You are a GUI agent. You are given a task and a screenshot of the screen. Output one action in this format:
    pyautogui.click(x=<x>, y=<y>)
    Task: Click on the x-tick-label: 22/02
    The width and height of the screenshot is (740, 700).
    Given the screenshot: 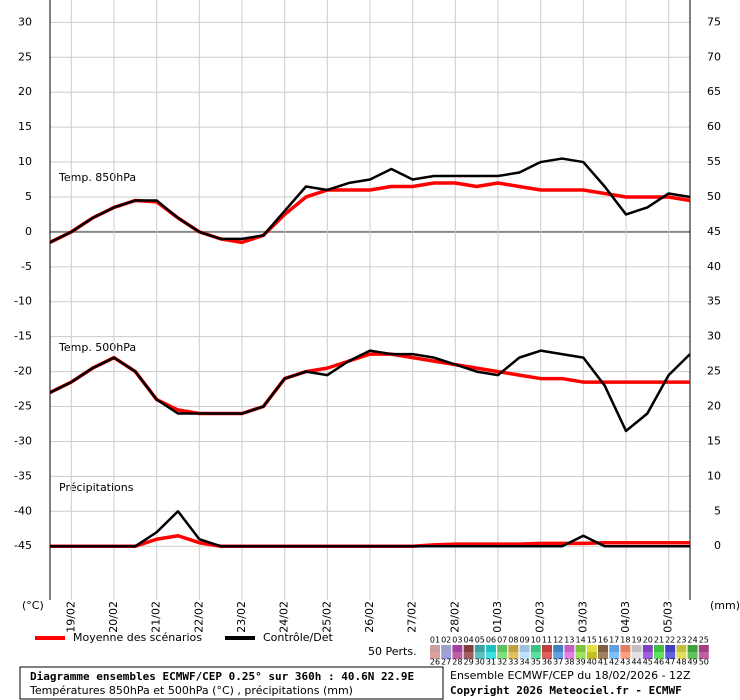 What is the action you would take?
    pyautogui.click(x=198, y=617)
    